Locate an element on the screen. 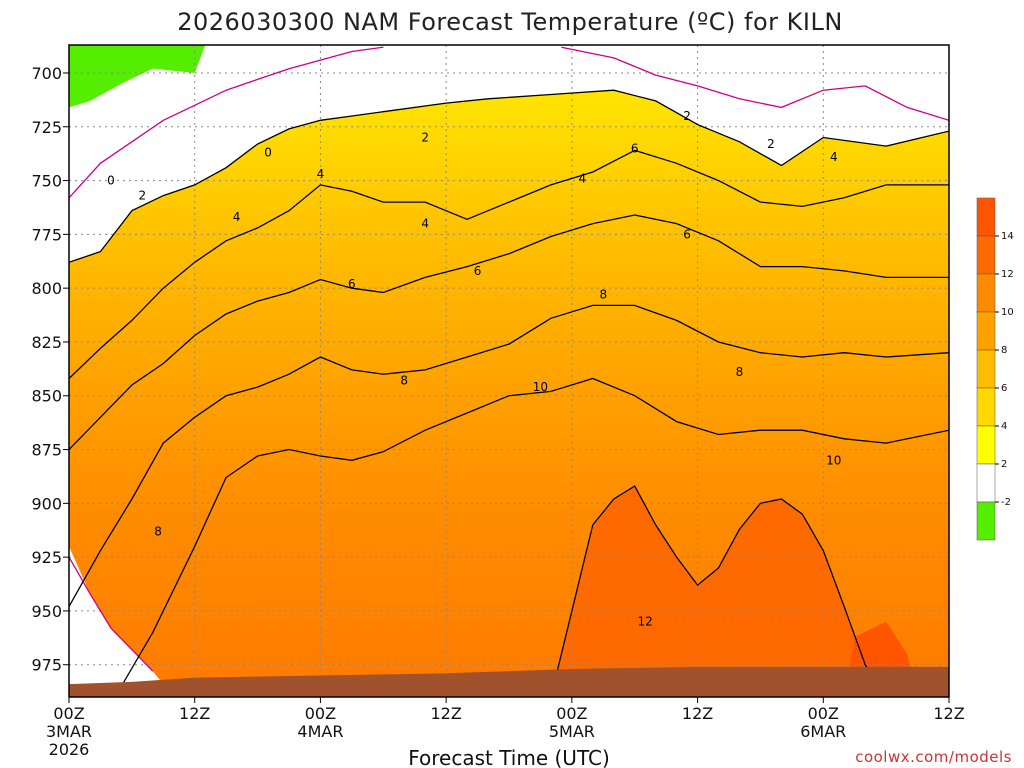 The image size is (1024, 768). credit-text: coolwx.com/models is located at coordinates (933, 757).